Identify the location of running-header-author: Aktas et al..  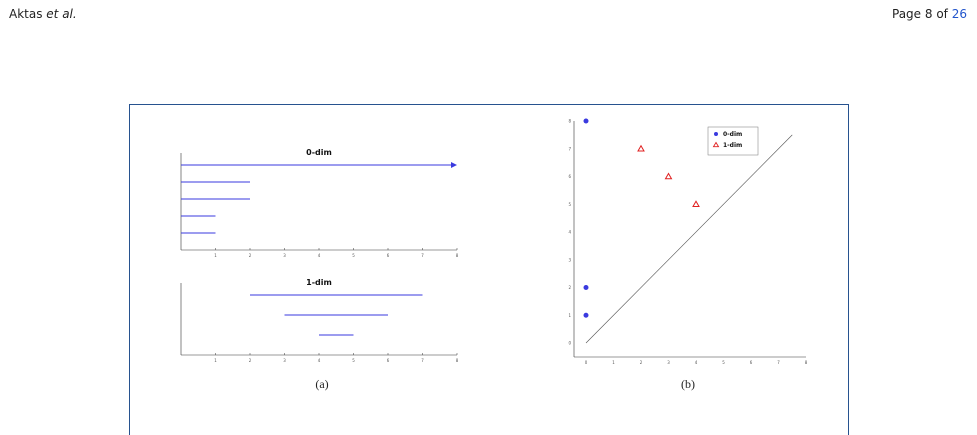
(43, 14).